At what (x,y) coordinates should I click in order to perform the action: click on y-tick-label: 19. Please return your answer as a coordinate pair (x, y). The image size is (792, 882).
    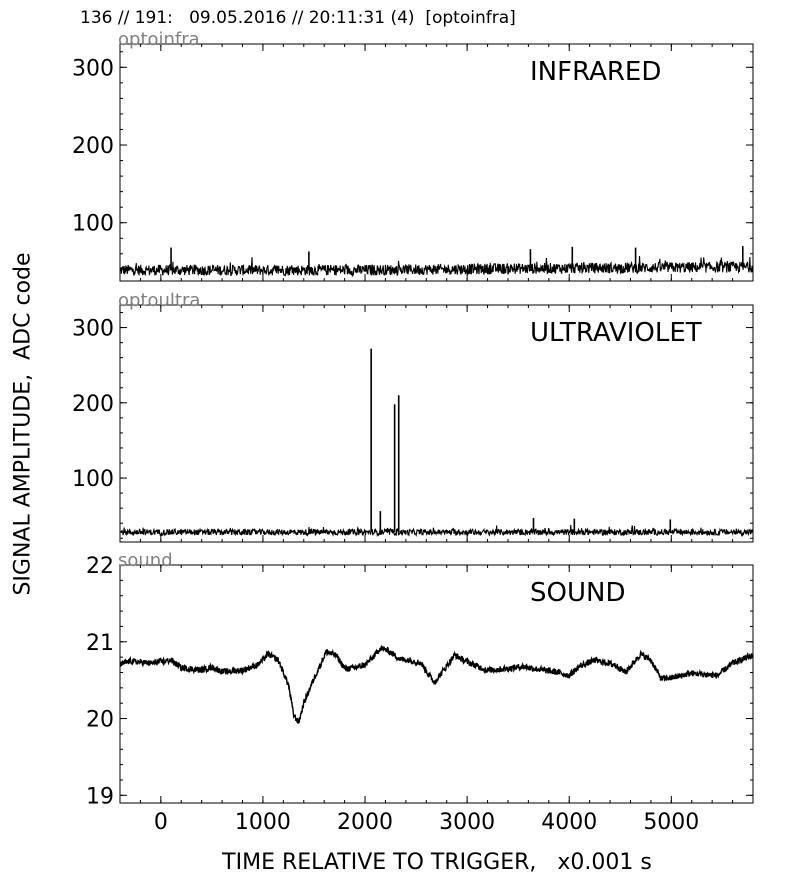
    Looking at the image, I should click on (100, 796).